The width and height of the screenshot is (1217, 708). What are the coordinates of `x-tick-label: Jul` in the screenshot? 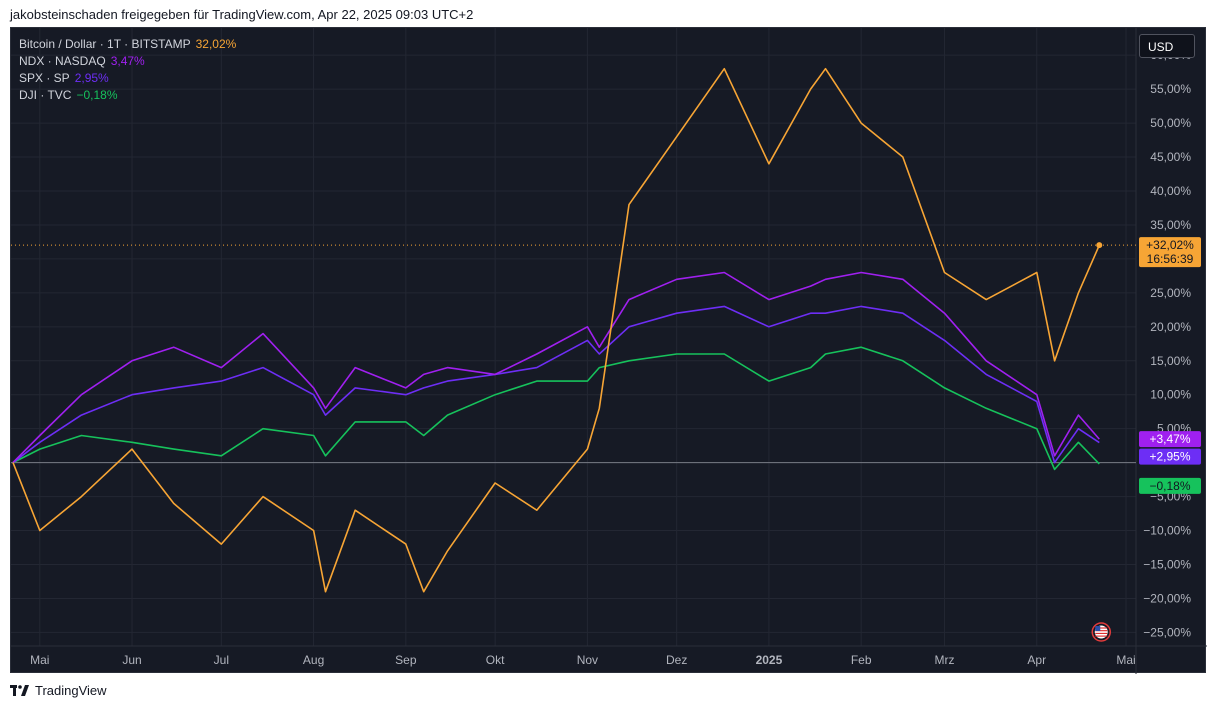 It's located at (221, 660).